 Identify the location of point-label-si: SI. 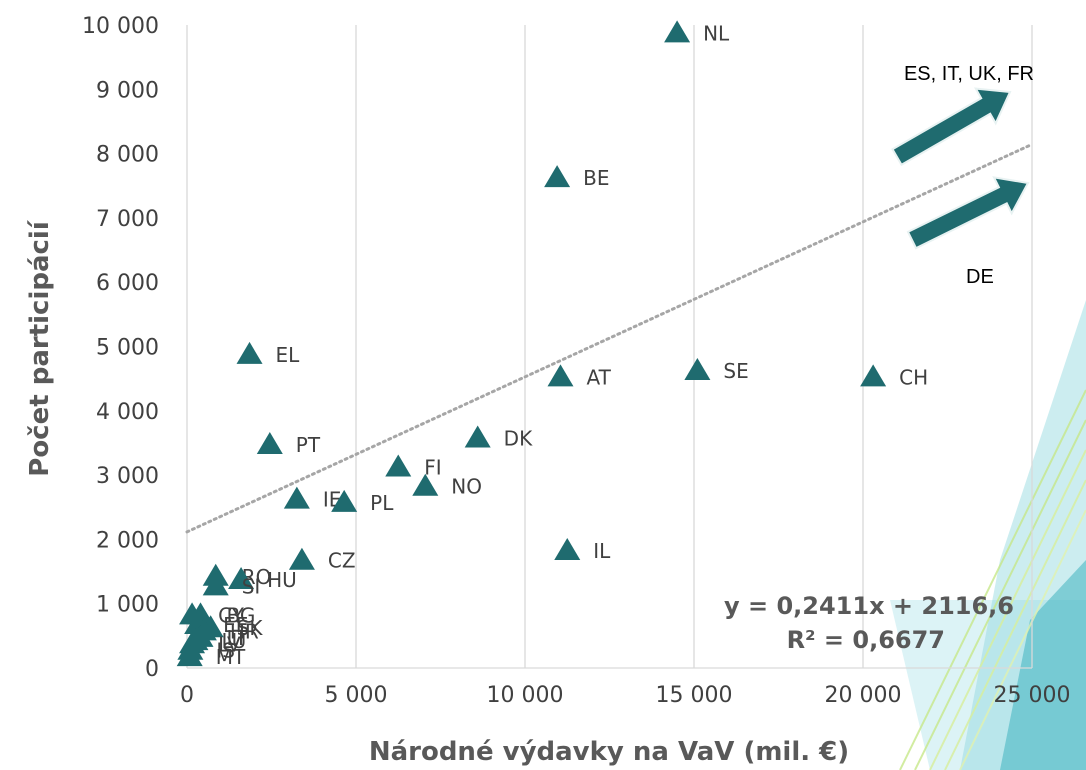
(251, 586).